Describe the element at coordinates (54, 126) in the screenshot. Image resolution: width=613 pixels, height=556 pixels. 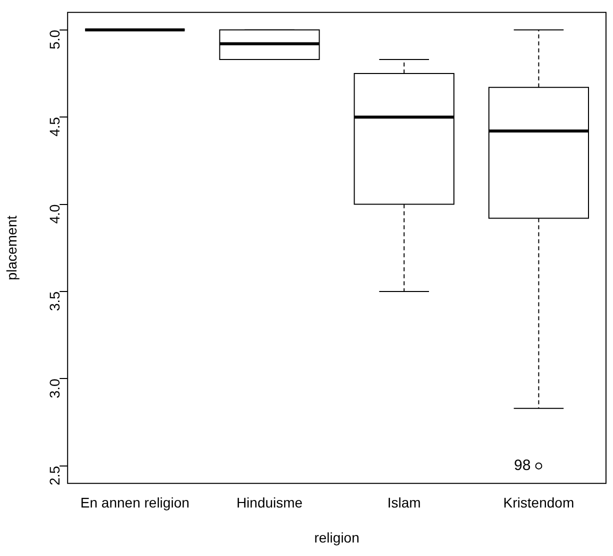
I see `y-tick-label: 4.5` at that location.